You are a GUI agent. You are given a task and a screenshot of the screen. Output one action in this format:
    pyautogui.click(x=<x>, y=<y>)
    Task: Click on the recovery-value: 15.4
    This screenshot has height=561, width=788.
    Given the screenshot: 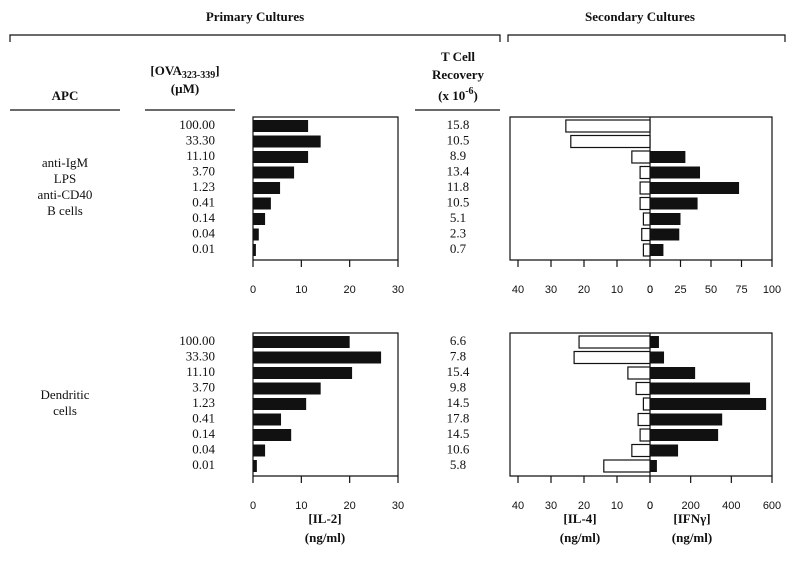 What is the action you would take?
    pyautogui.click(x=458, y=371)
    